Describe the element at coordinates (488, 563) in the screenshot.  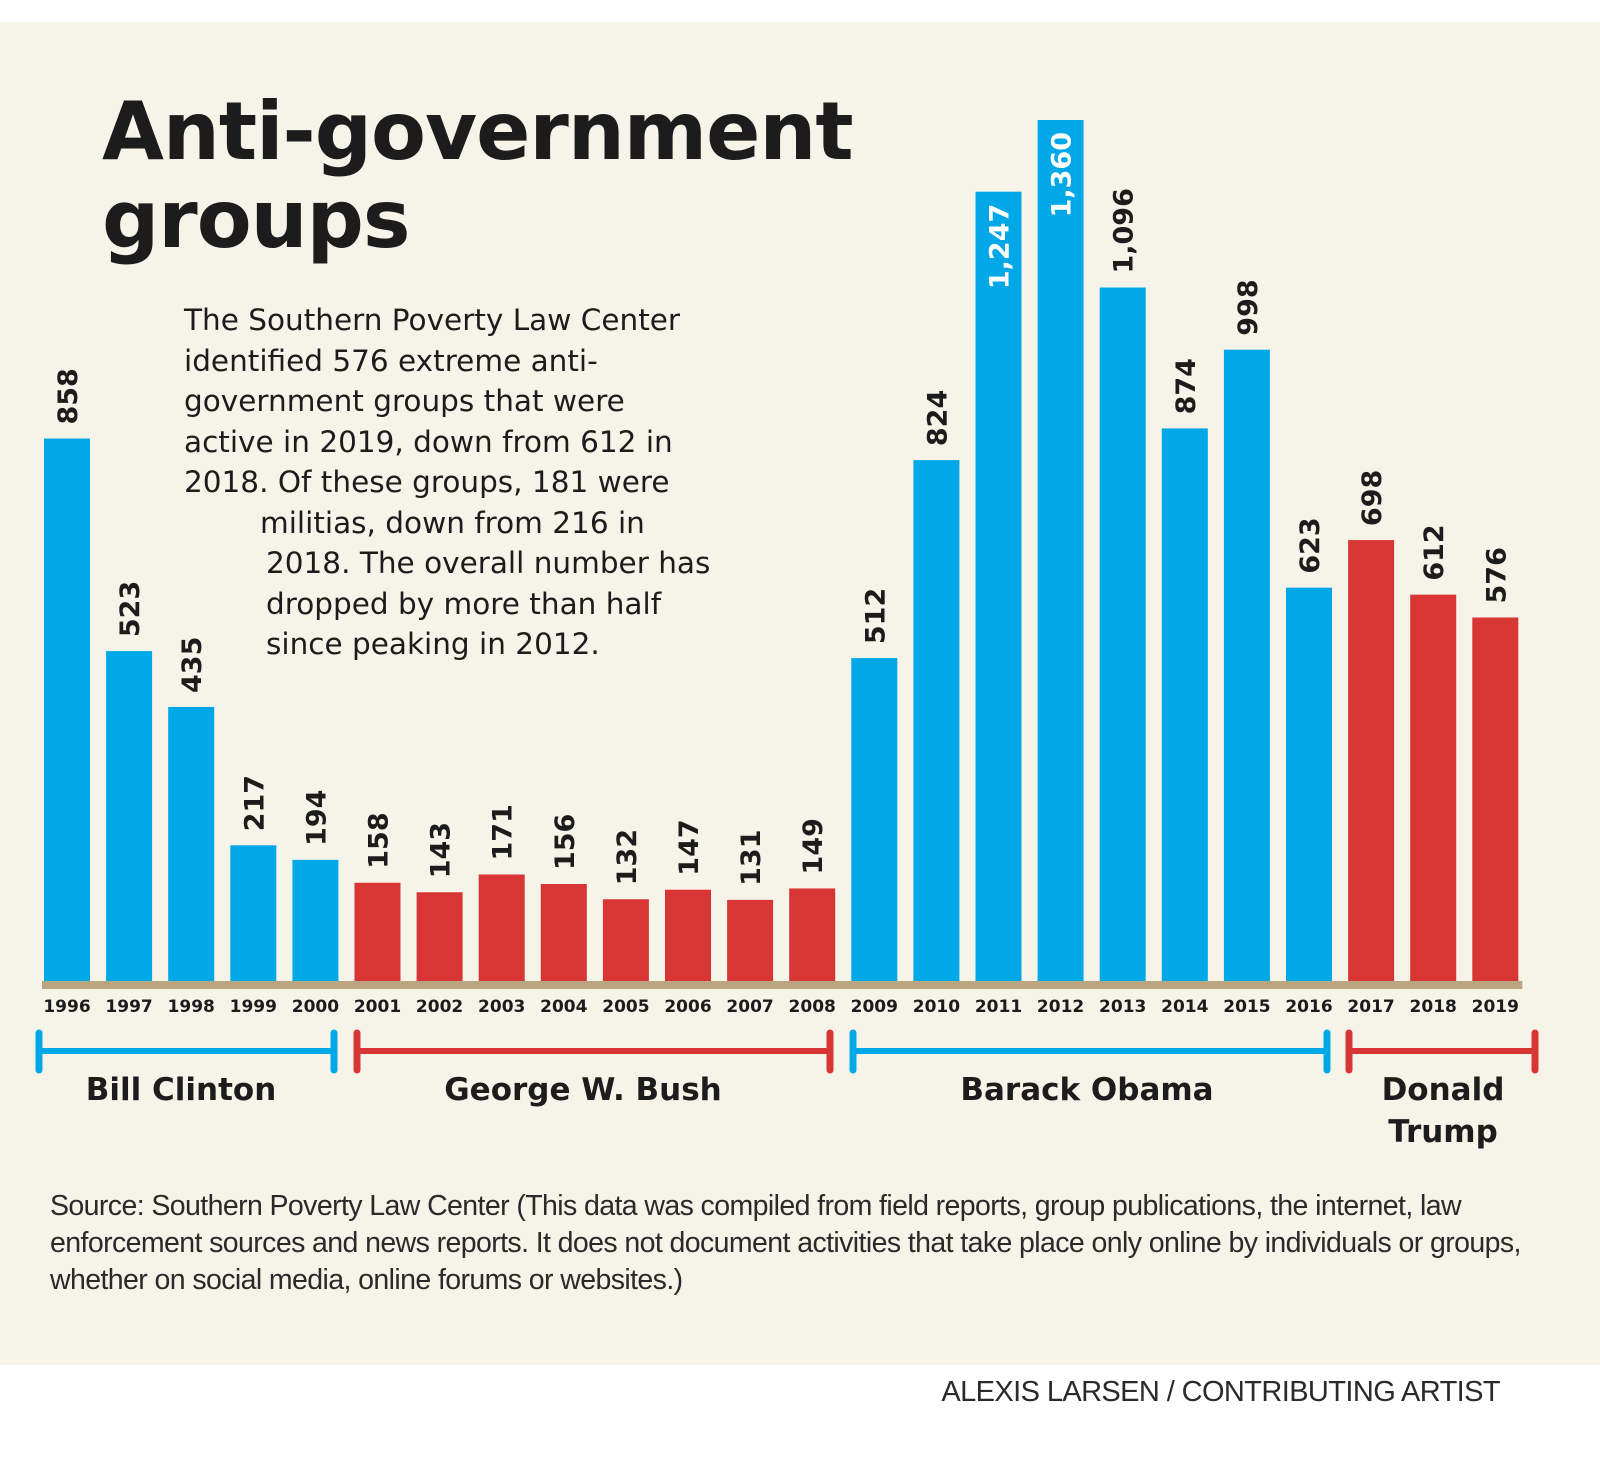
I see `description-line: 2018. The overall number has` at that location.